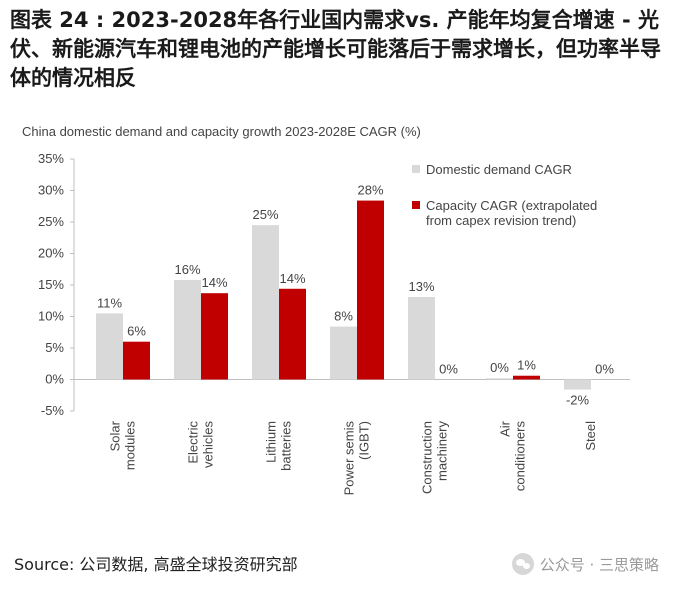 This screenshot has width=681, height=591. What do you see at coordinates (136, 331) in the screenshot?
I see `data-label: 6%` at bounding box center [136, 331].